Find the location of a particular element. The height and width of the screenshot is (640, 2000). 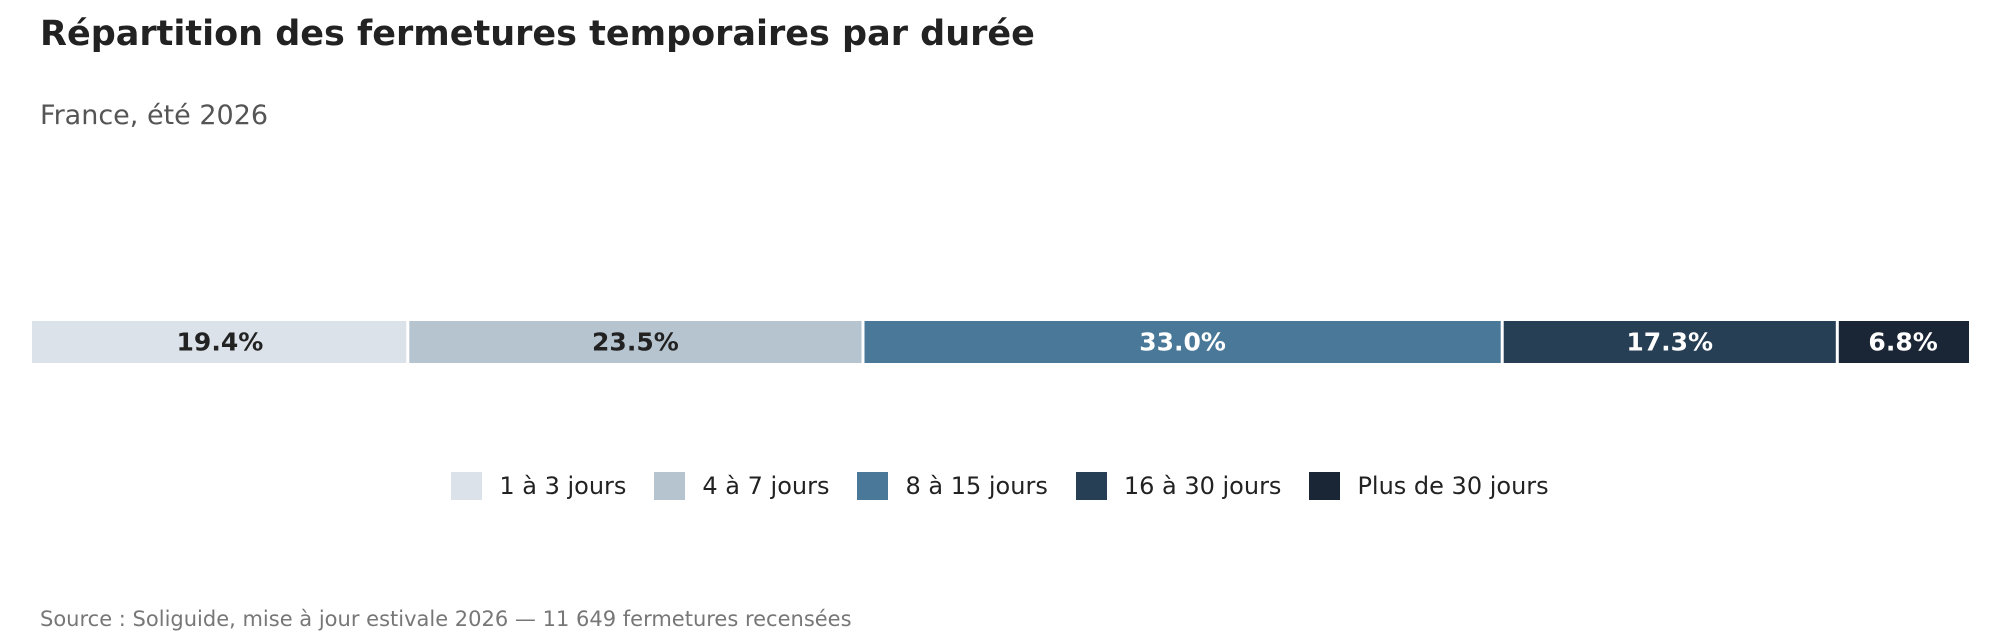

data-label: 23.5% is located at coordinates (635, 342).